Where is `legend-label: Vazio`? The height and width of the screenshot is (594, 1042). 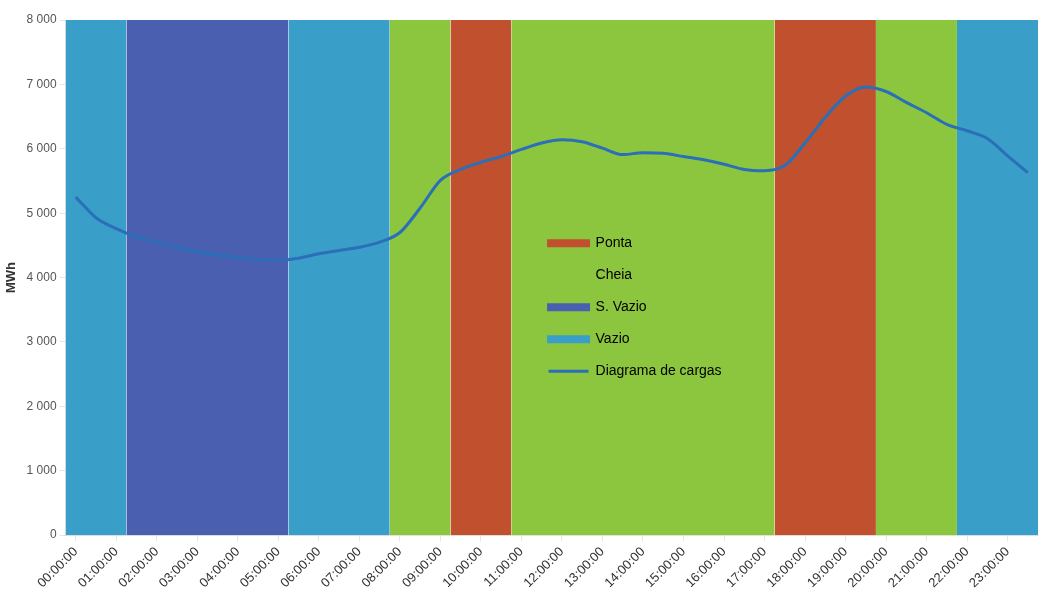
legend-label: Vazio is located at coordinates (612, 338).